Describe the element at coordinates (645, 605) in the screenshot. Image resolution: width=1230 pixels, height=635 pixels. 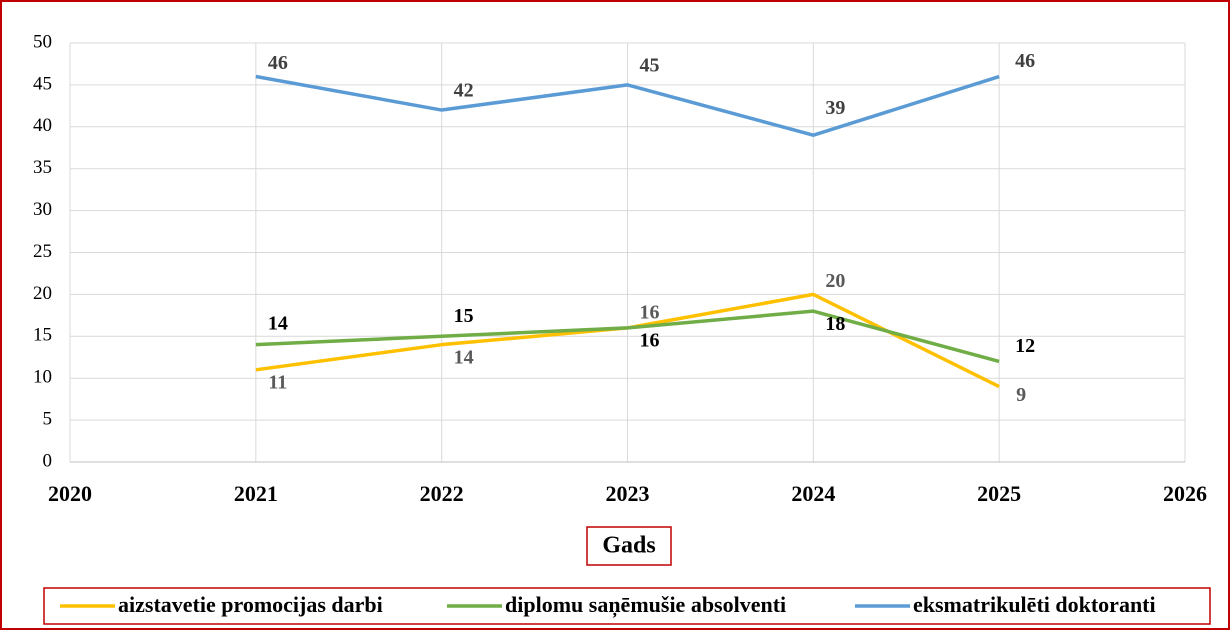
I see `legend-label: diplomu saņēmušie absolventi` at that location.